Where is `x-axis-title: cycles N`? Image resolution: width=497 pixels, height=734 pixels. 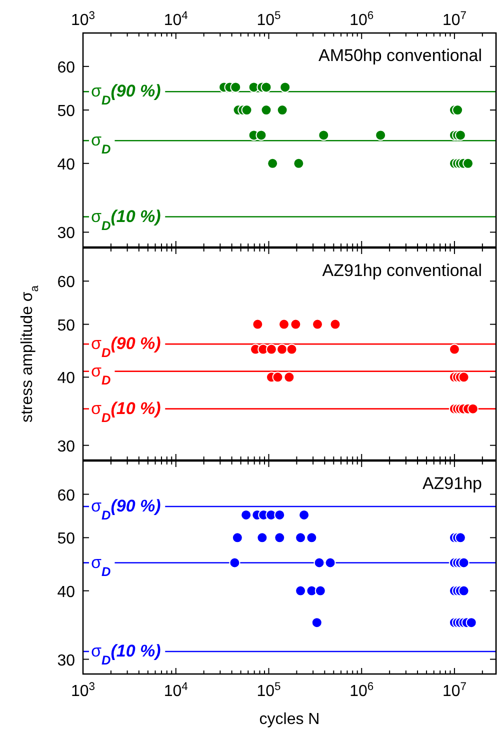
x-axis-title: cycles N is located at coordinates (289, 719).